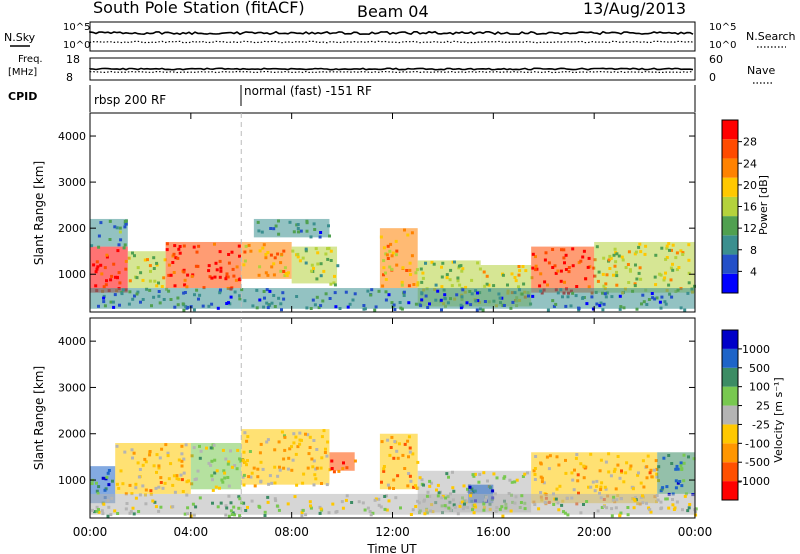 This screenshot has width=800, height=554. I want to click on nsearch-top-tick: 10^5, so click(722, 27).